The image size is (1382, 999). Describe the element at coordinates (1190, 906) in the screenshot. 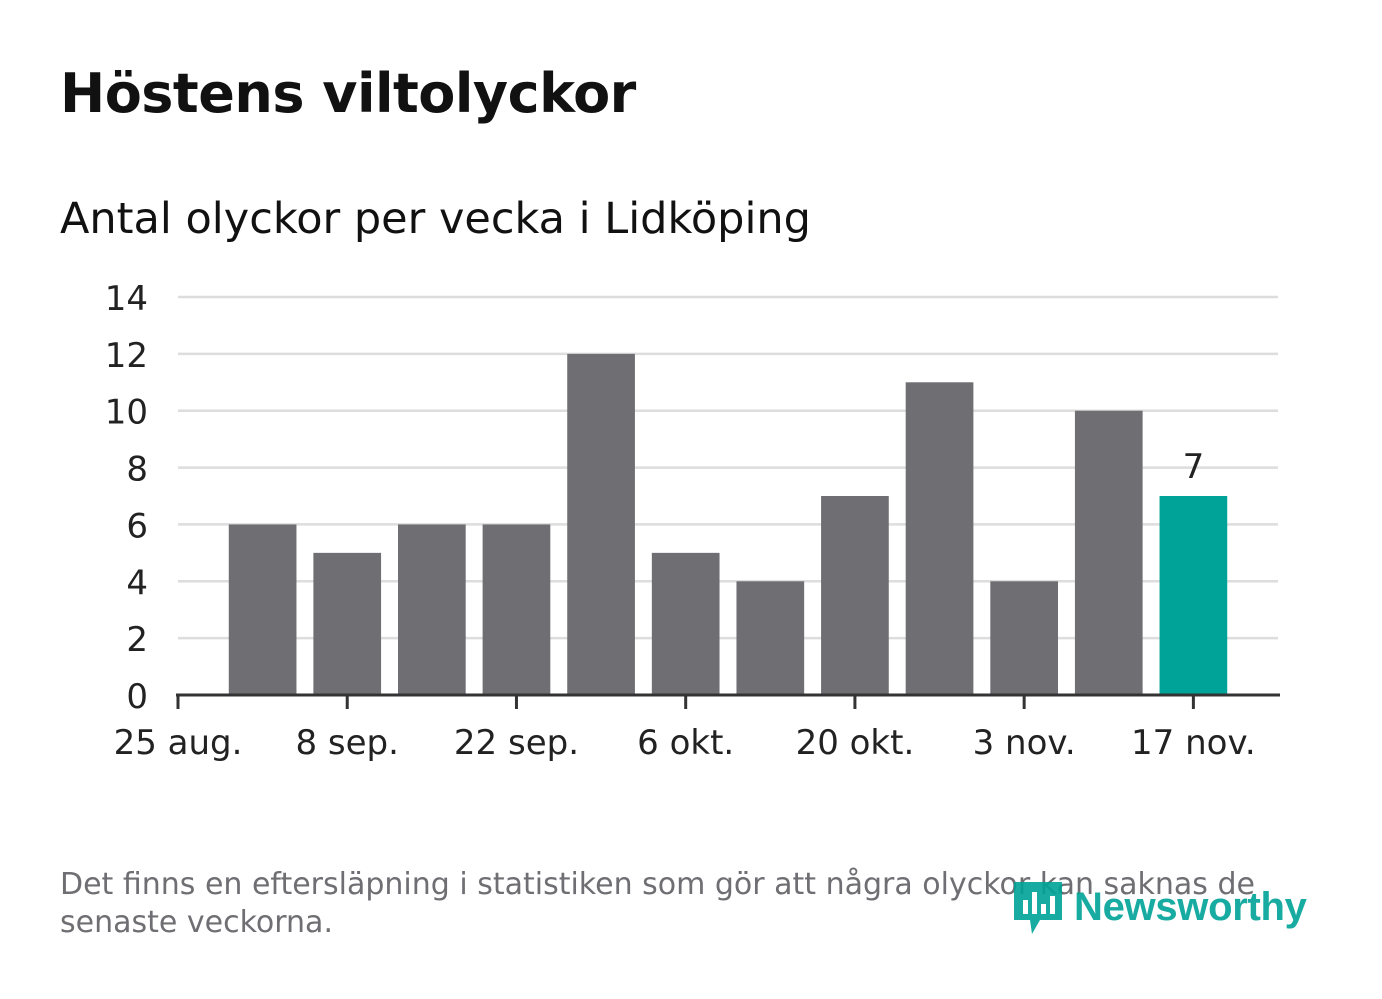

I see `brand-name: Newsworthy` at that location.